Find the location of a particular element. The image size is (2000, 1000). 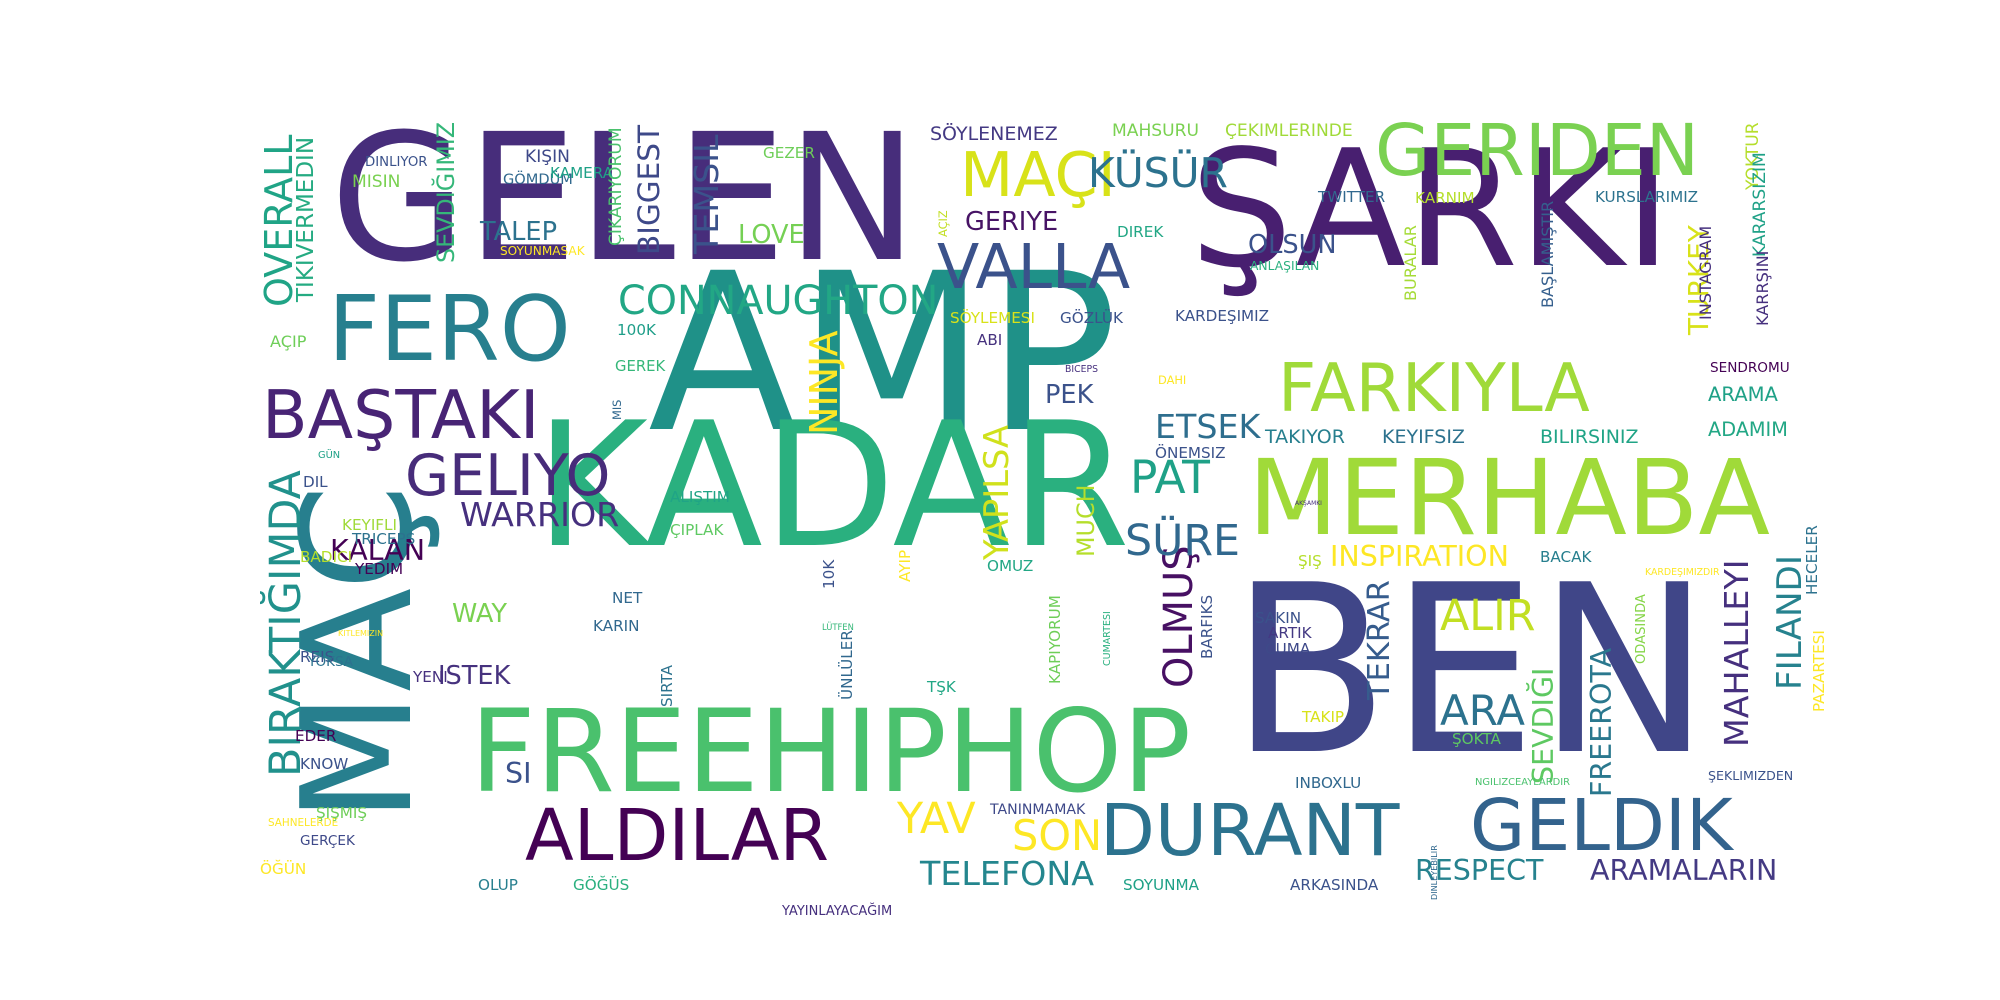

word-tikivermedin: TIKIVERMEDIN is located at coordinates (306, 219).